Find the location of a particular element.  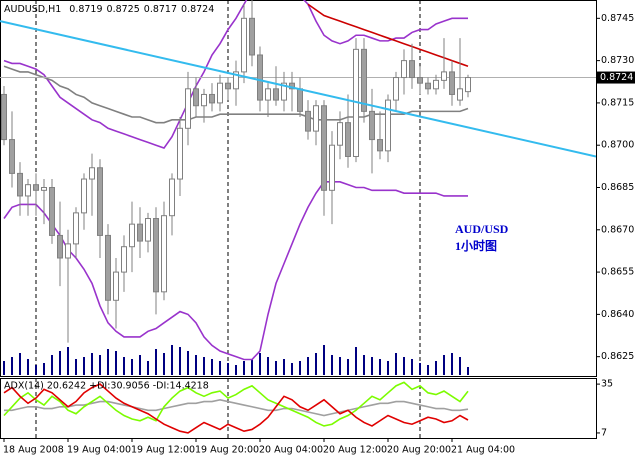

y-tick-label: 0.8745 is located at coordinates (617, 18).